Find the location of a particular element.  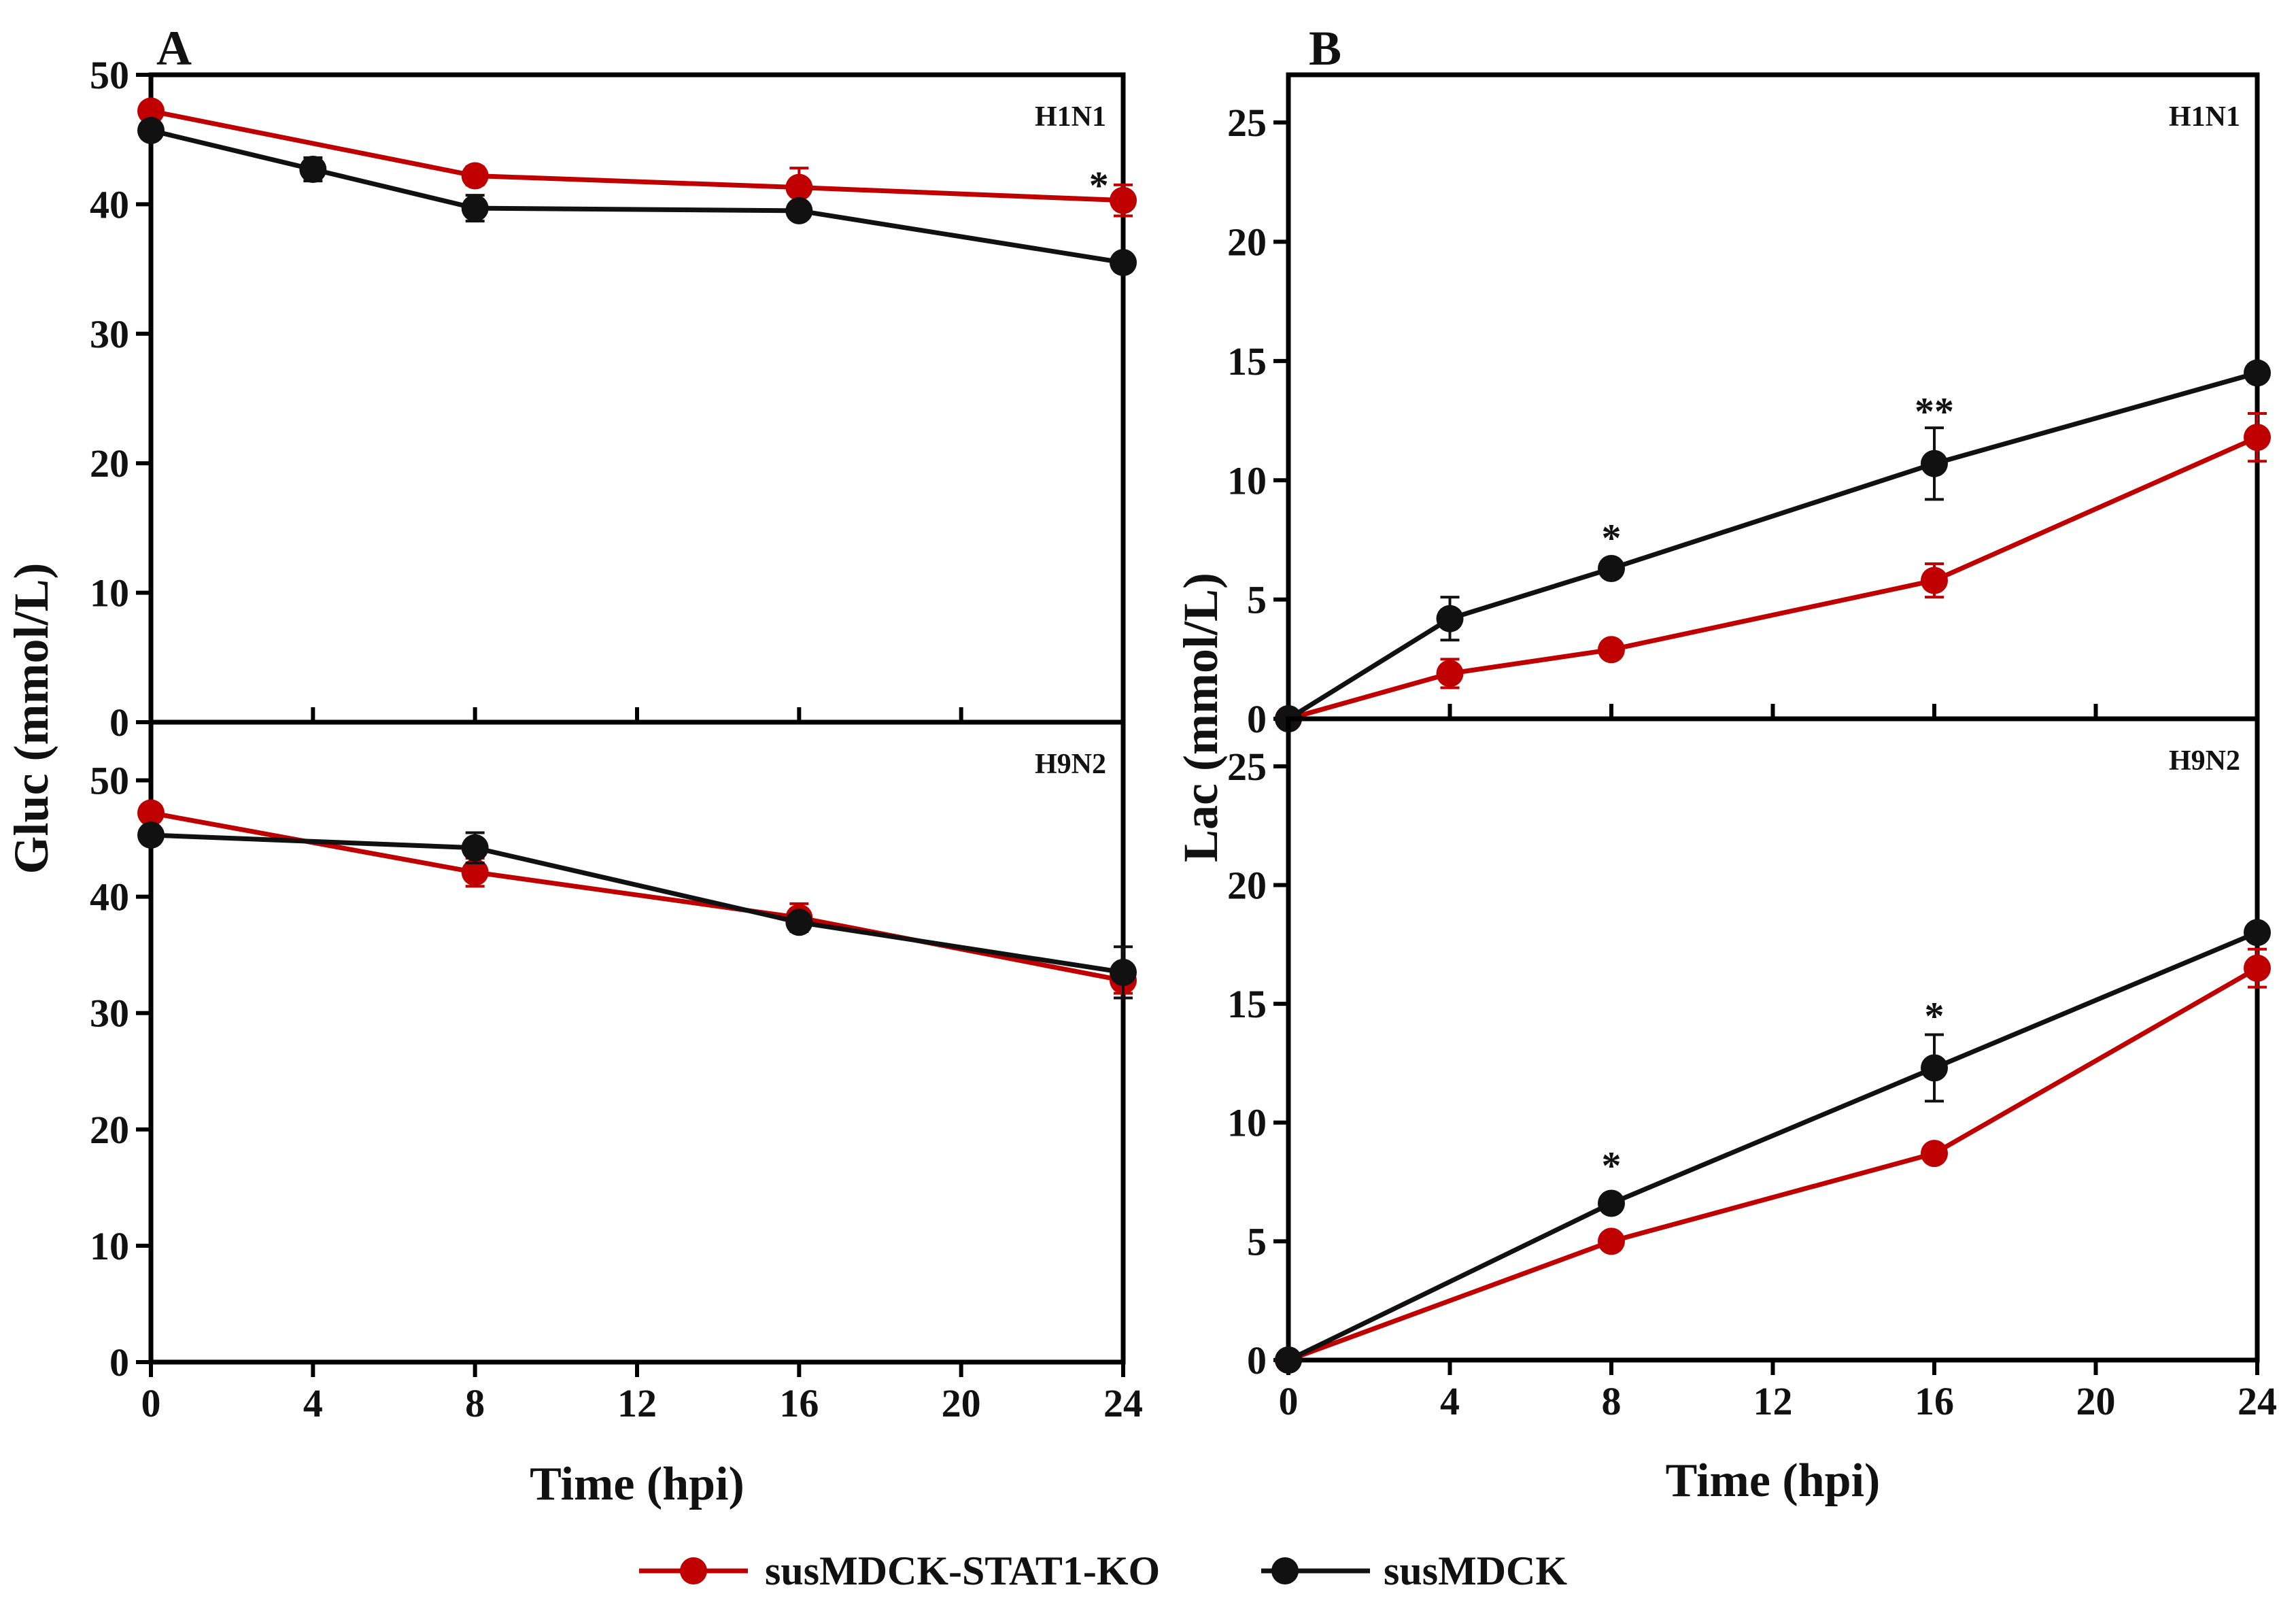

panel-b-h1n1-title: H1N1 is located at coordinates (2204, 117).